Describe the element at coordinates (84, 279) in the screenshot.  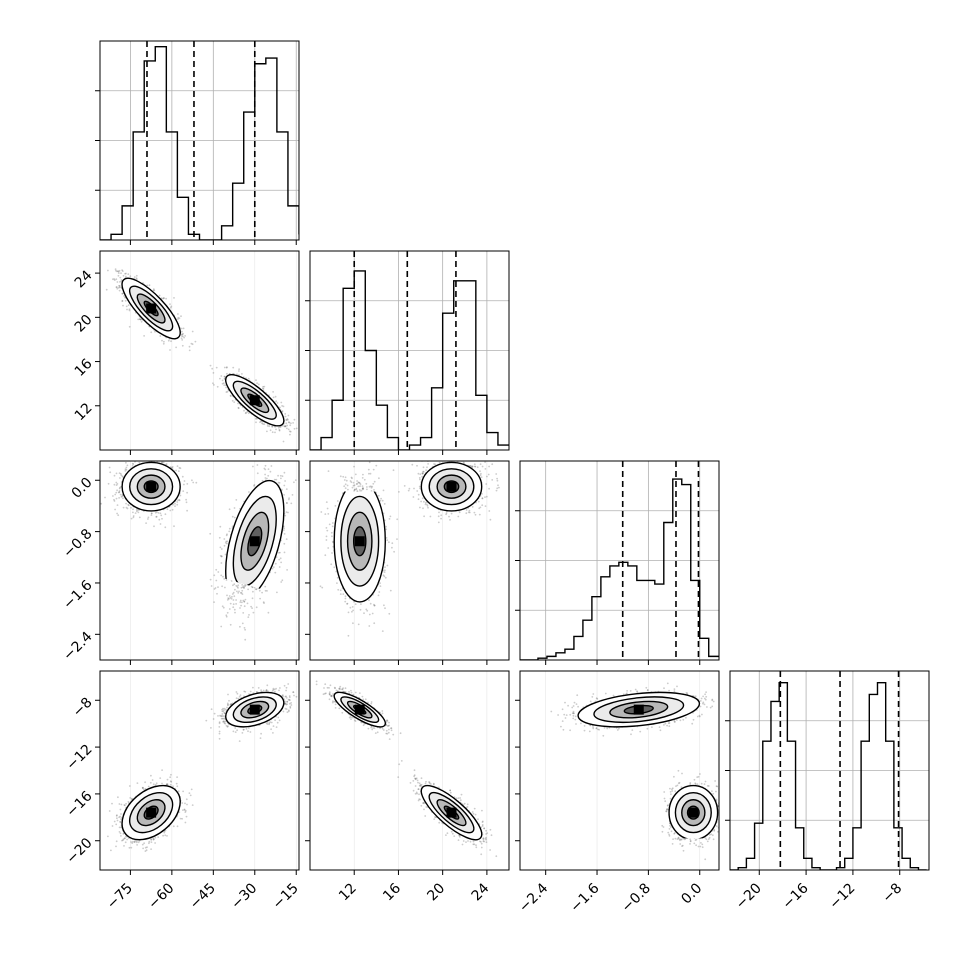
I see `y-tick-label: 24` at that location.